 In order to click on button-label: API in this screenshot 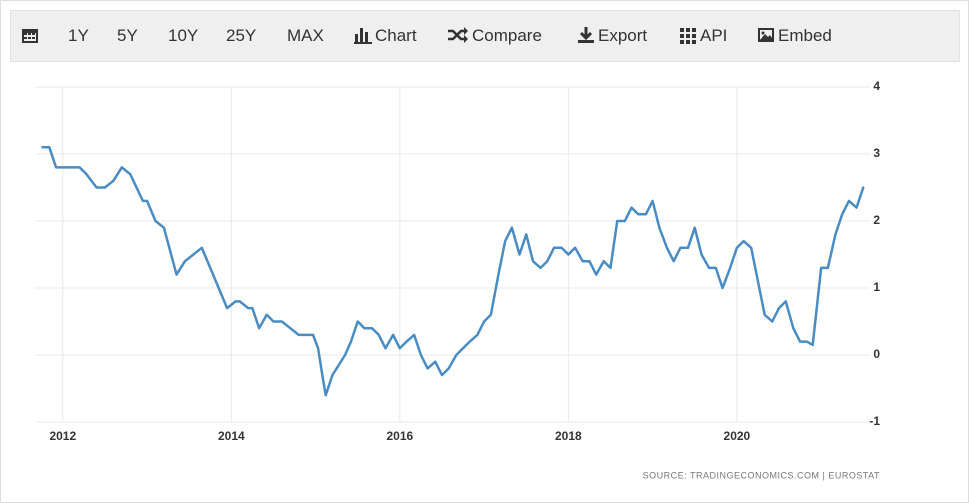, I will do `click(714, 35)`.